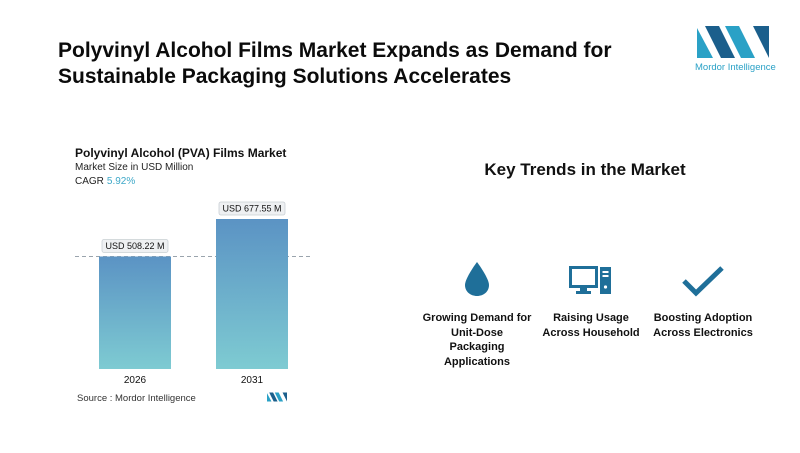 The height and width of the screenshot is (453, 800). Describe the element at coordinates (181, 153) in the screenshot. I see `chart-title: Polyvinyl Alcohol (PVA) Films Market` at that location.